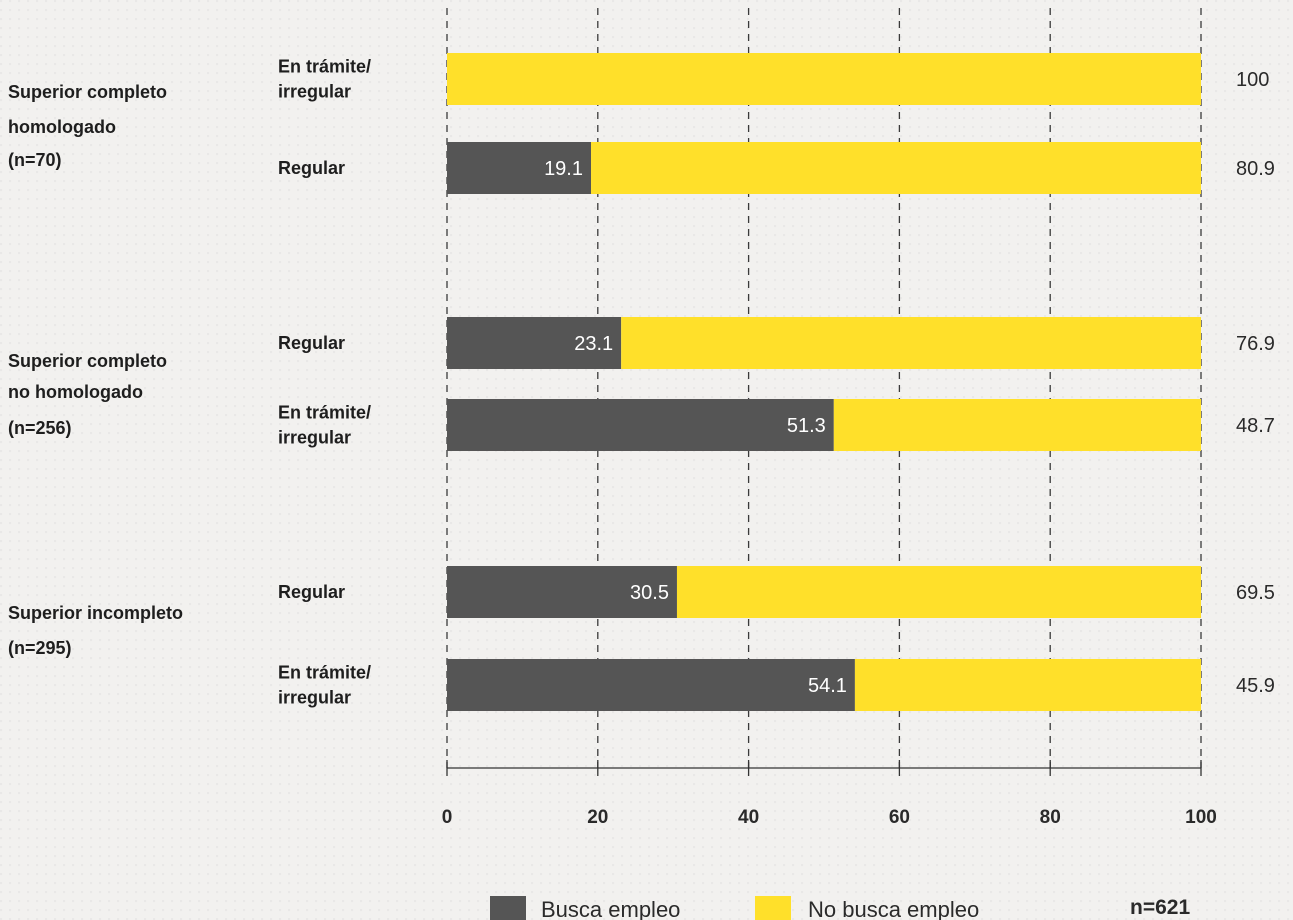  What do you see at coordinates (1255, 686) in the screenshot?
I see `data-label-no-busca-g2-r1: 45.9` at bounding box center [1255, 686].